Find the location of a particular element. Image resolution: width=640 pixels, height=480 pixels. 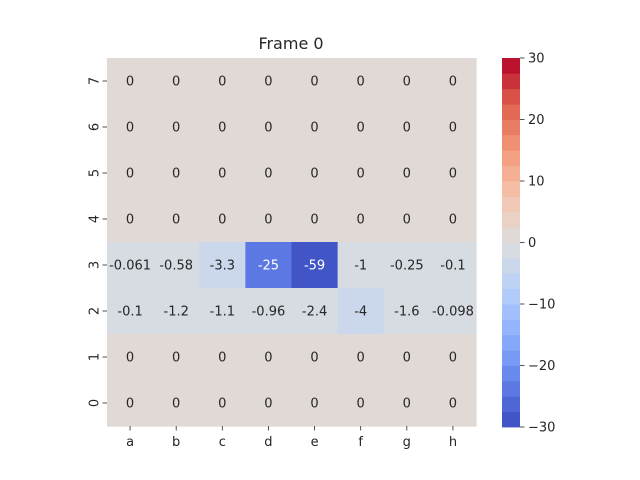

x-tick-label: b is located at coordinates (176, 442).